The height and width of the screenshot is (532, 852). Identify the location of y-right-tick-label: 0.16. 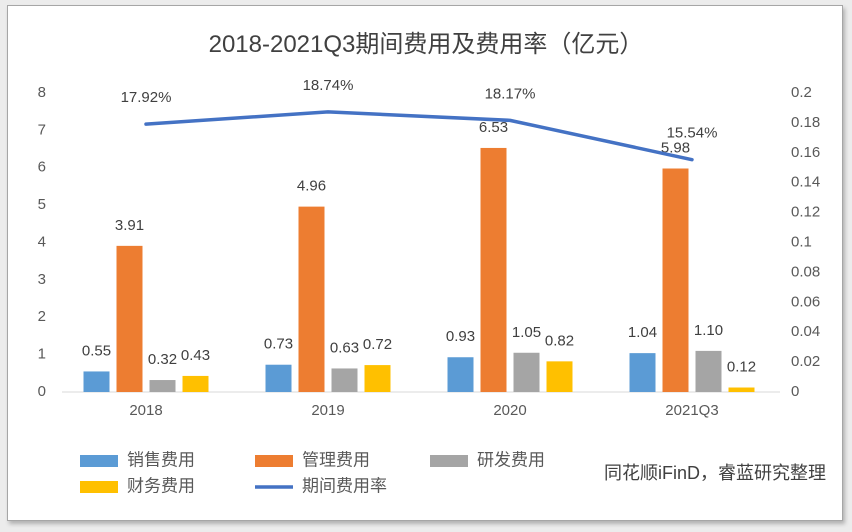
(805, 152).